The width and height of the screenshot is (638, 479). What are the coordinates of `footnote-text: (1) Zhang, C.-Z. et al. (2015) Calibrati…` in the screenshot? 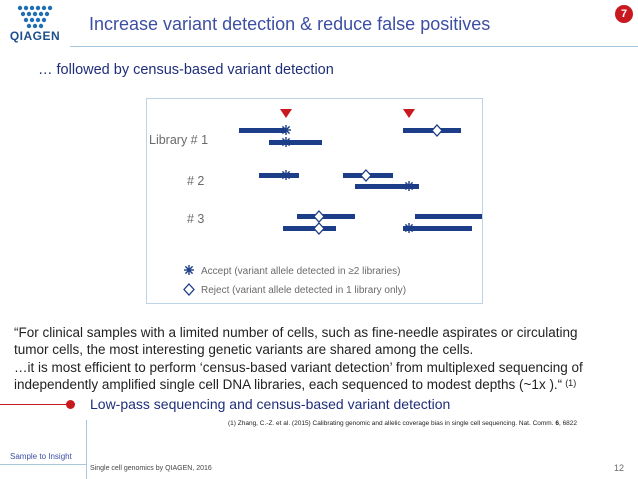 It's located at (392, 423).